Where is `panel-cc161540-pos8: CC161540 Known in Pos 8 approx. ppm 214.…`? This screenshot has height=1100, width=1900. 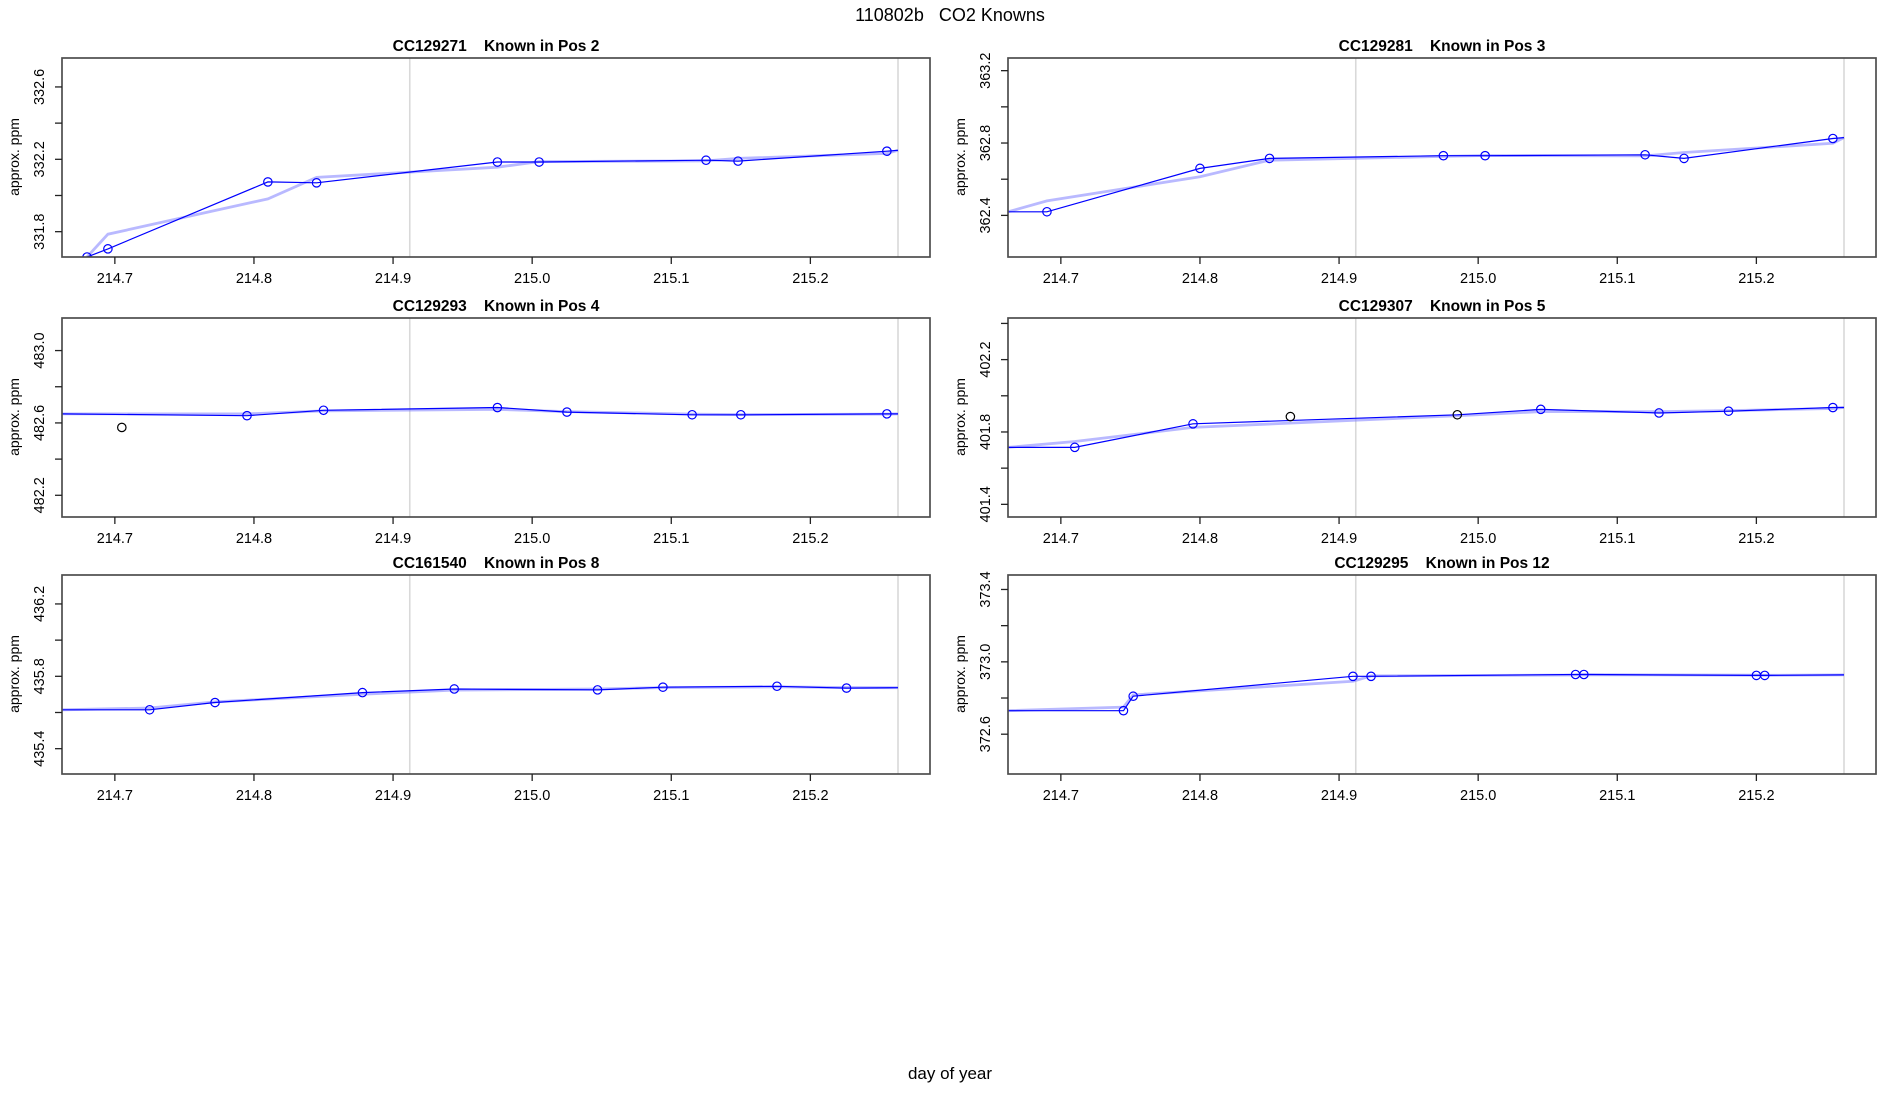
panel-cc161540-pos8: CC161540 Known in Pos 8 approx. ppm 214.… is located at coordinates (473, 678).